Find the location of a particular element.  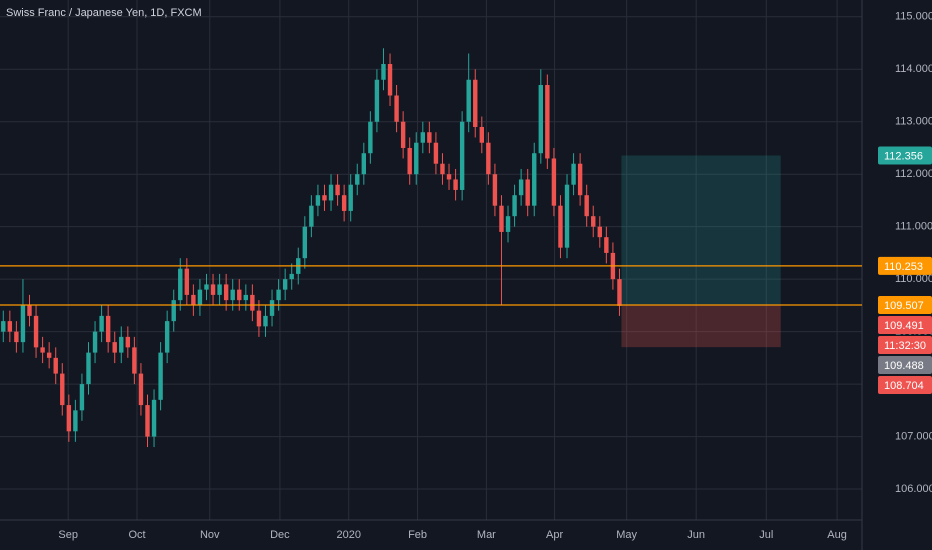

price-tag-label: 112.356 is located at coordinates (903, 156).